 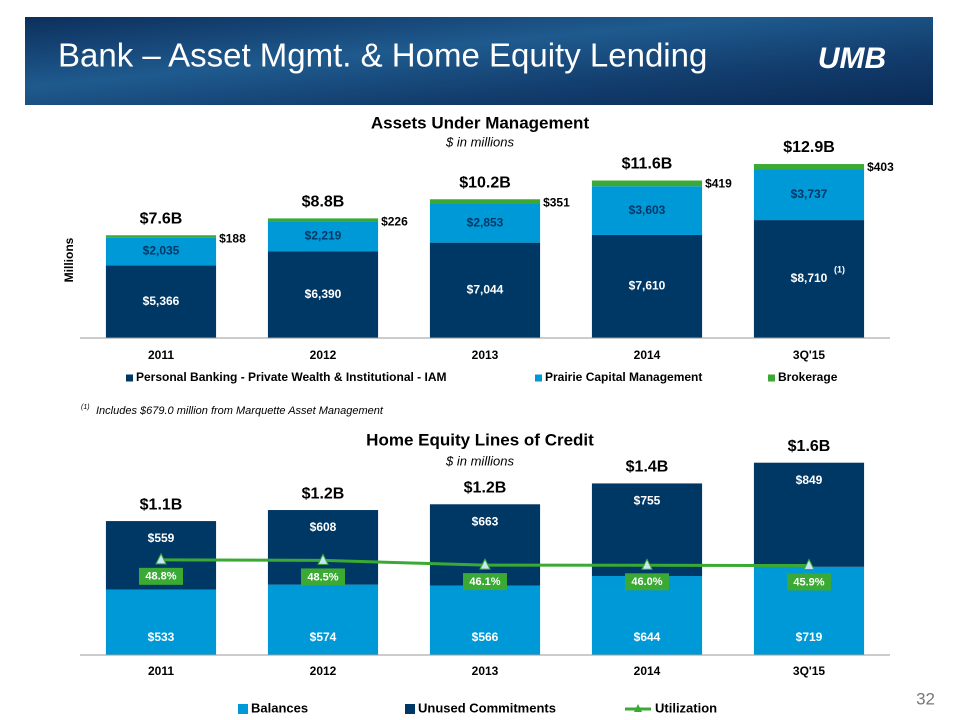 I want to click on value-label: $3,737, so click(x=809, y=194).